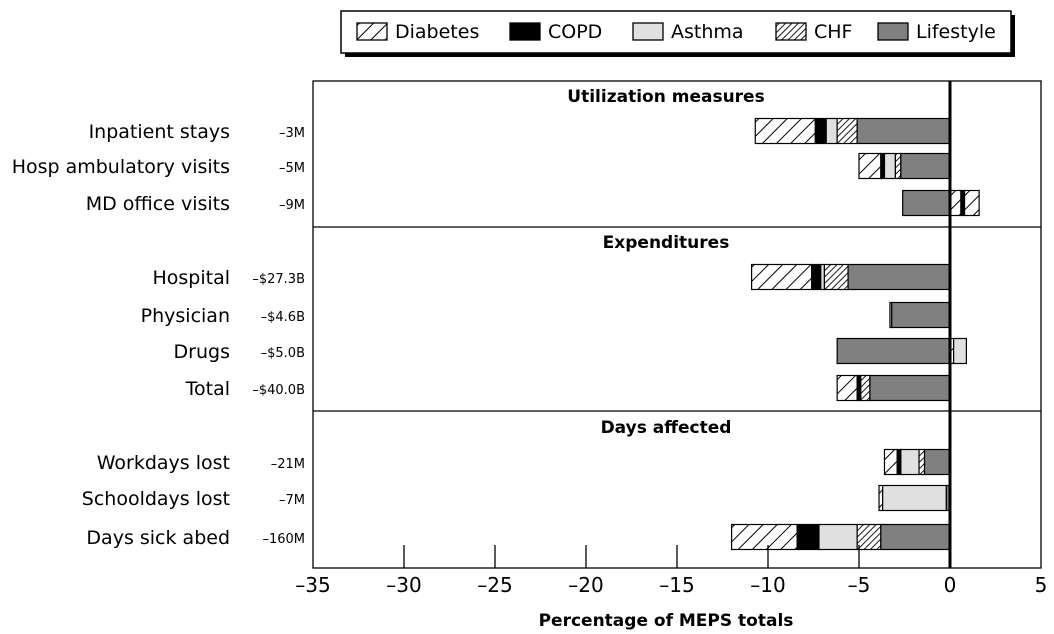 This screenshot has height=634, width=1054. I want to click on row-total-total: –$40.0B, so click(278, 390).